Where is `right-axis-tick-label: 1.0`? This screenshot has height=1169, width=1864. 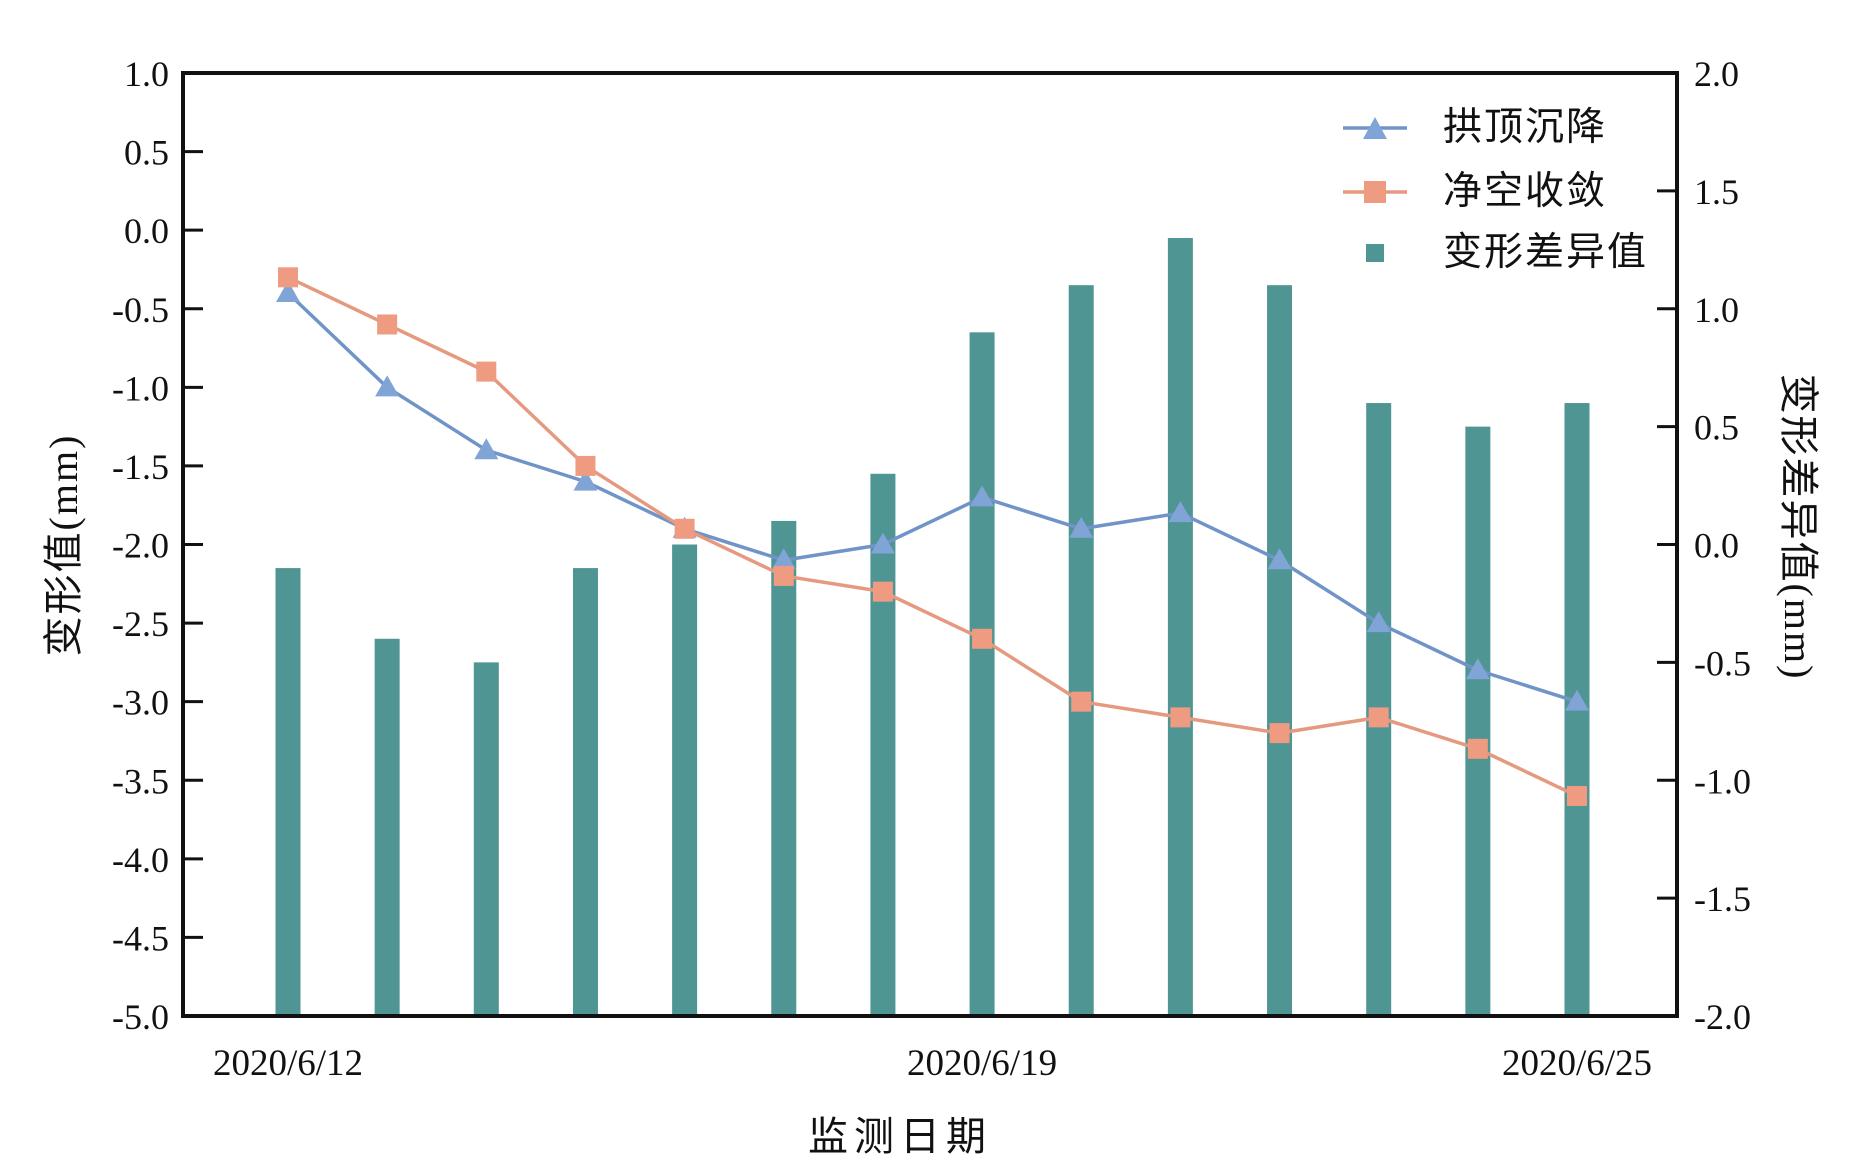
right-axis-tick-label: 1.0 is located at coordinates (1716, 310).